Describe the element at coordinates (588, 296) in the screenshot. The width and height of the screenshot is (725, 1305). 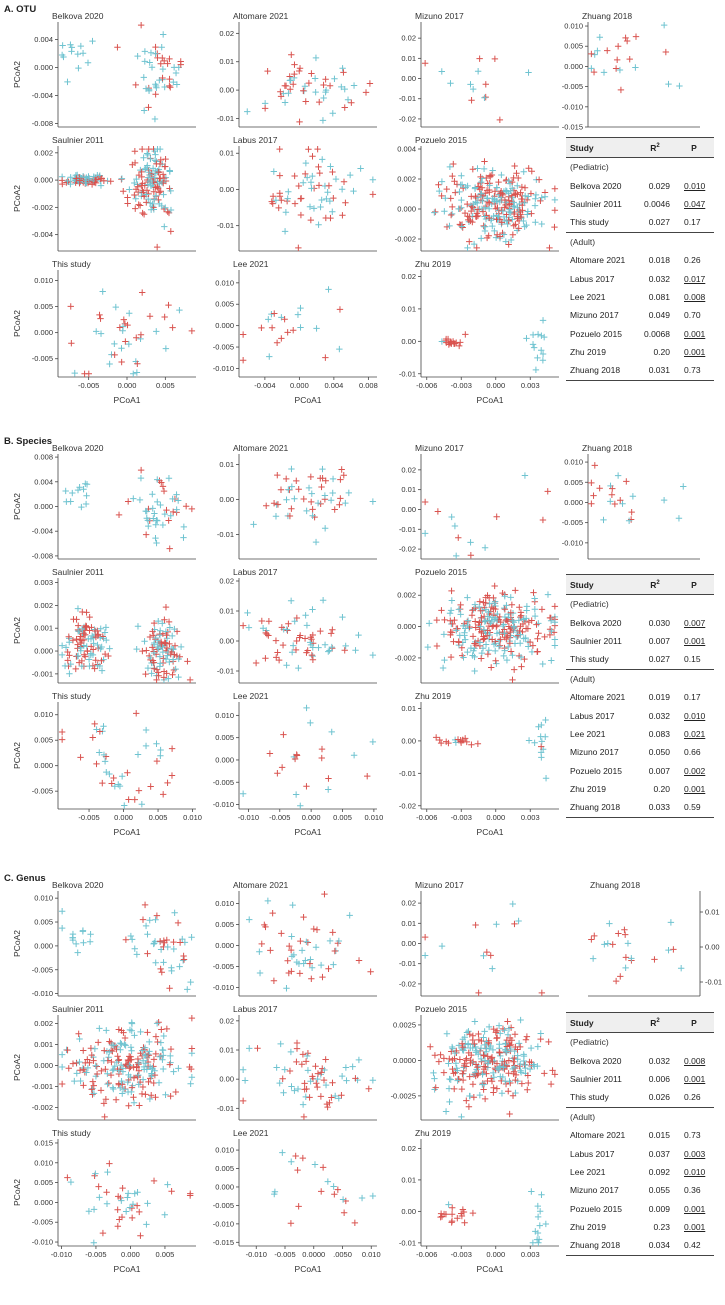
I see `cell-study: Lee 2021` at that location.